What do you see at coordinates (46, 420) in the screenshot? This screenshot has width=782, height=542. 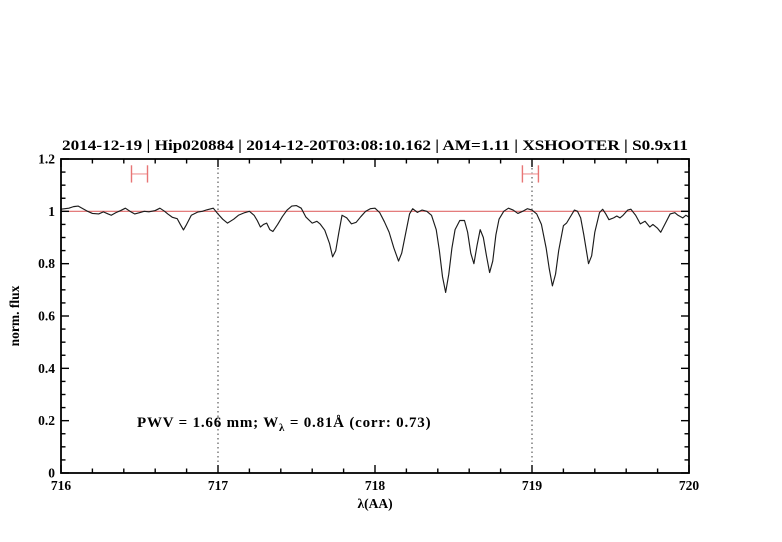 I see `y-tick-label: 0.2` at bounding box center [46, 420].